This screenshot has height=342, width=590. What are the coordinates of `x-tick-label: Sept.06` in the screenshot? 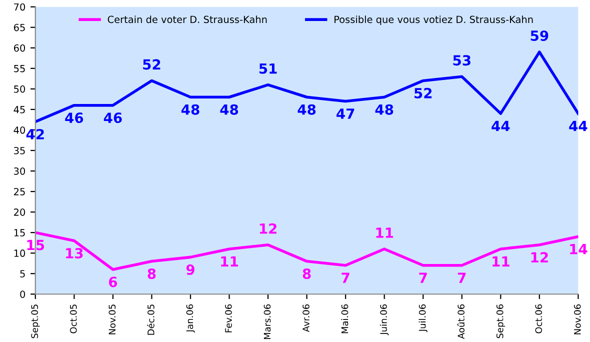 It's located at (501, 321).